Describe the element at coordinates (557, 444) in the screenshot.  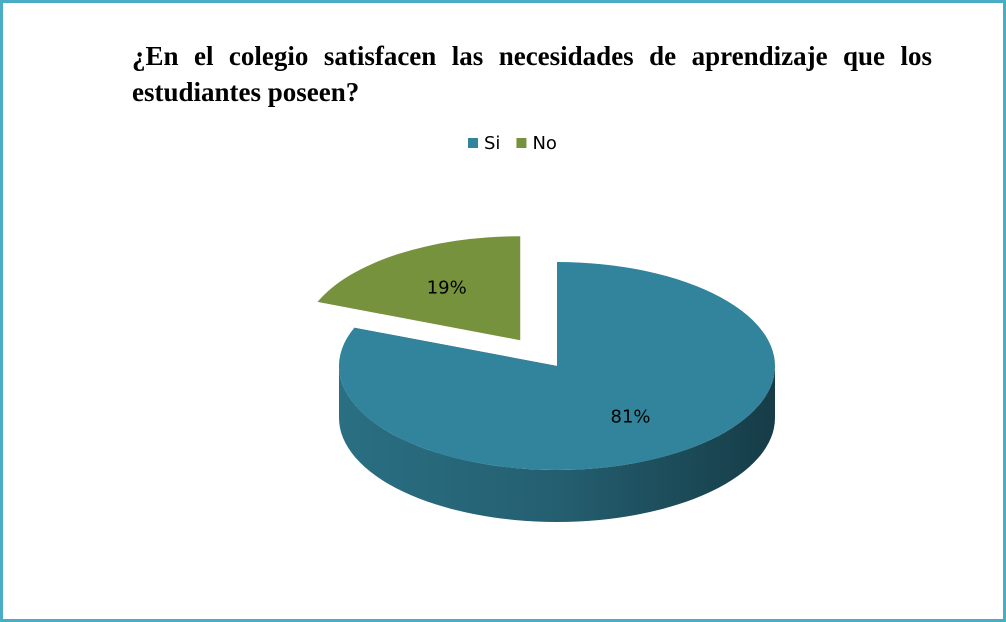
I see `slice-side` at that location.